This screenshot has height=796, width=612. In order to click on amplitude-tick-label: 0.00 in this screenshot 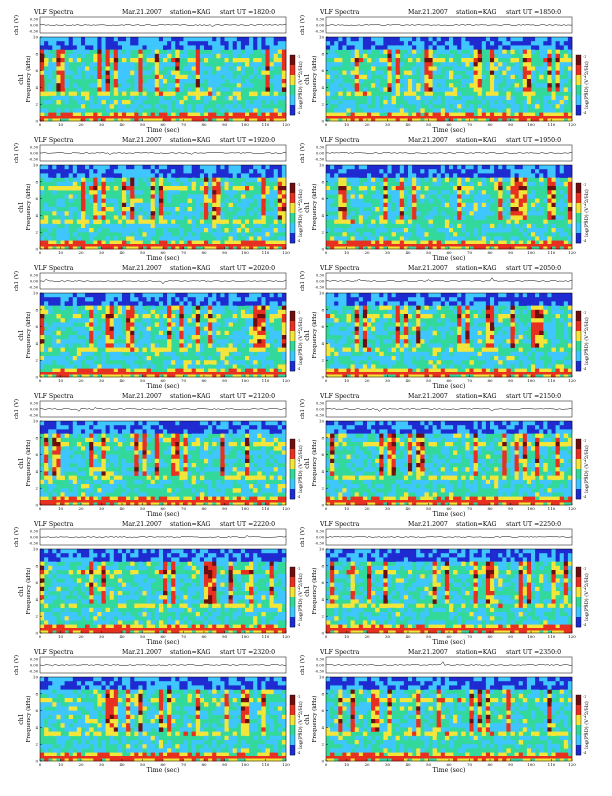, I will do `click(320, 26)`.